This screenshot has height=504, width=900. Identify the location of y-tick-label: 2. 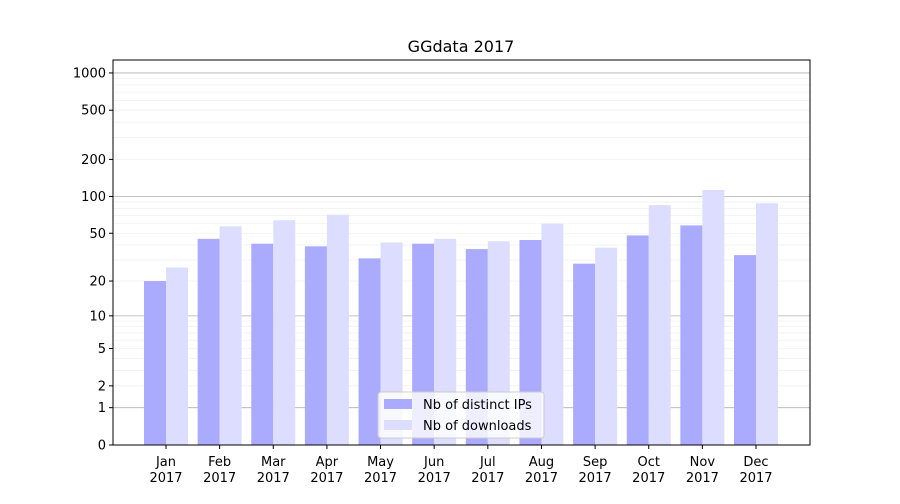
(102, 386).